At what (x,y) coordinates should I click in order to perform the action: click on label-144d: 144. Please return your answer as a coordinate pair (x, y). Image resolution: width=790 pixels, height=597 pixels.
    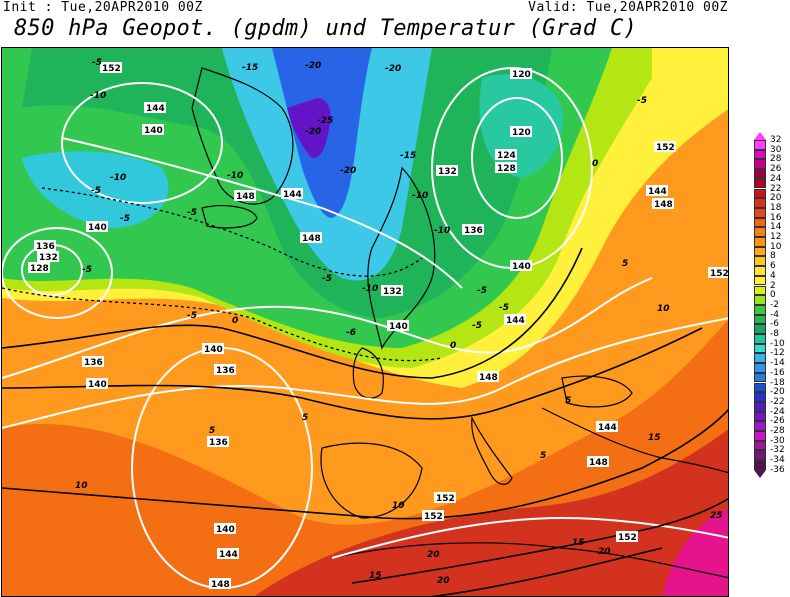
    Looking at the image, I should click on (657, 191).